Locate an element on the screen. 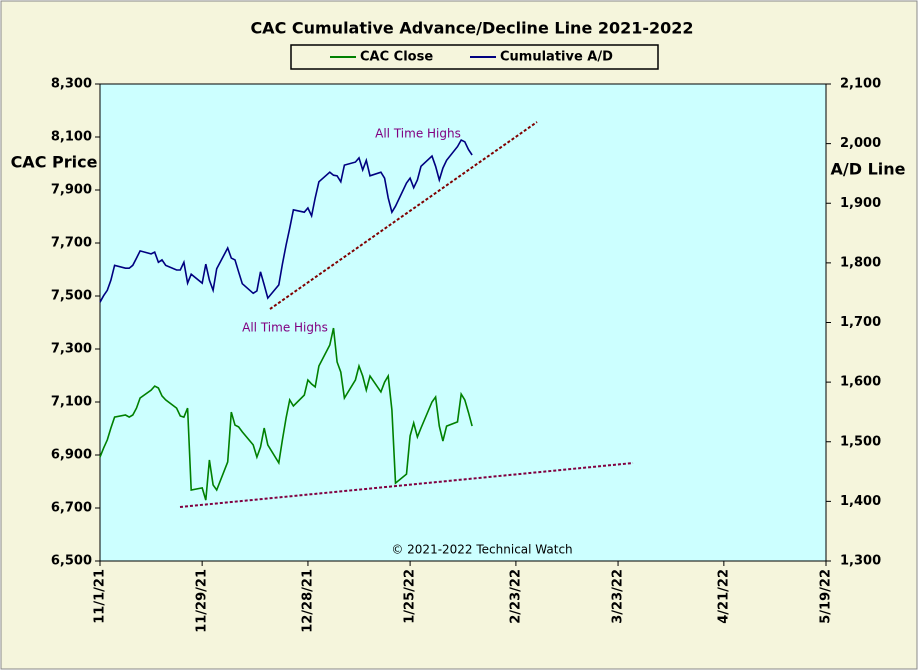 This screenshot has width=918, height=670. x-tick-label: 11/29/21 is located at coordinates (202, 601).